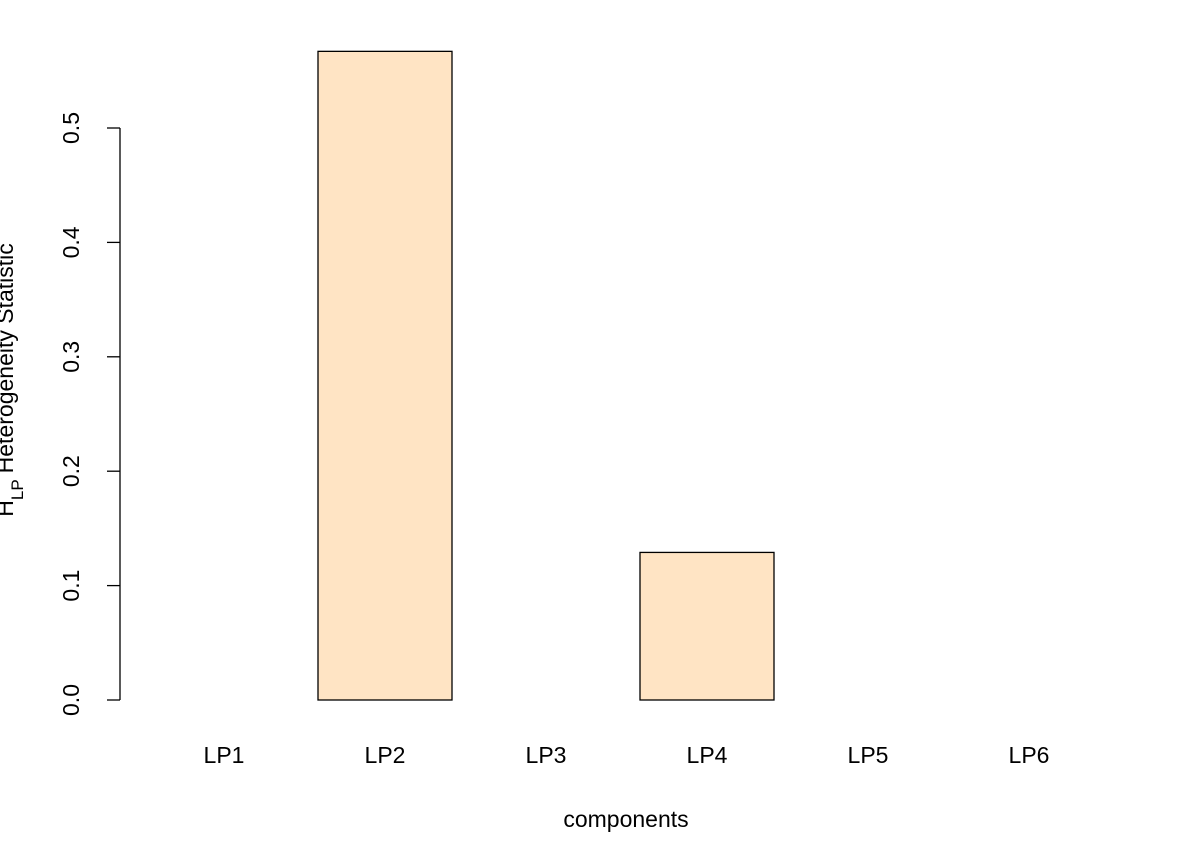 The image size is (1196, 841). I want to click on x-axis-label: components, so click(625, 819).